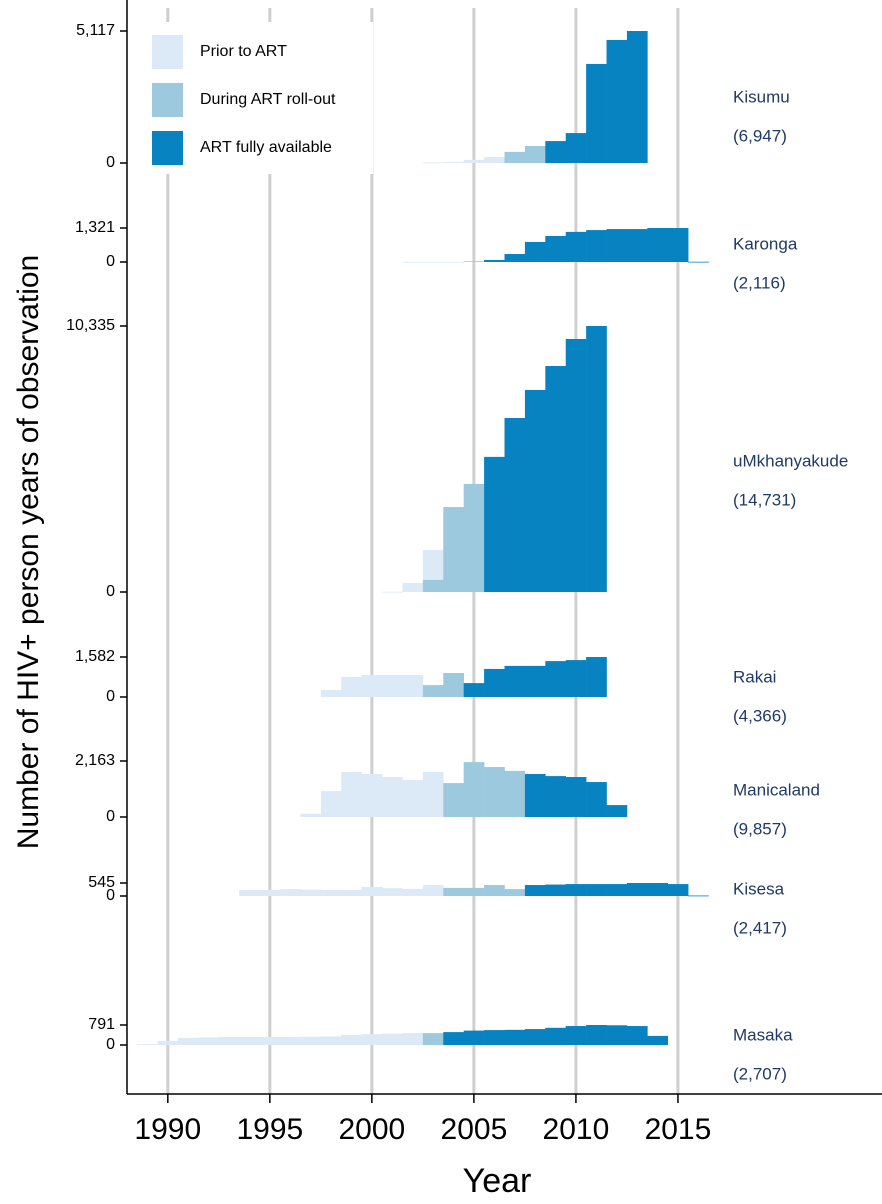 The width and height of the screenshot is (882, 1204). Describe the element at coordinates (269, 1129) in the screenshot. I see `x-tick-label: 1995` at that location.